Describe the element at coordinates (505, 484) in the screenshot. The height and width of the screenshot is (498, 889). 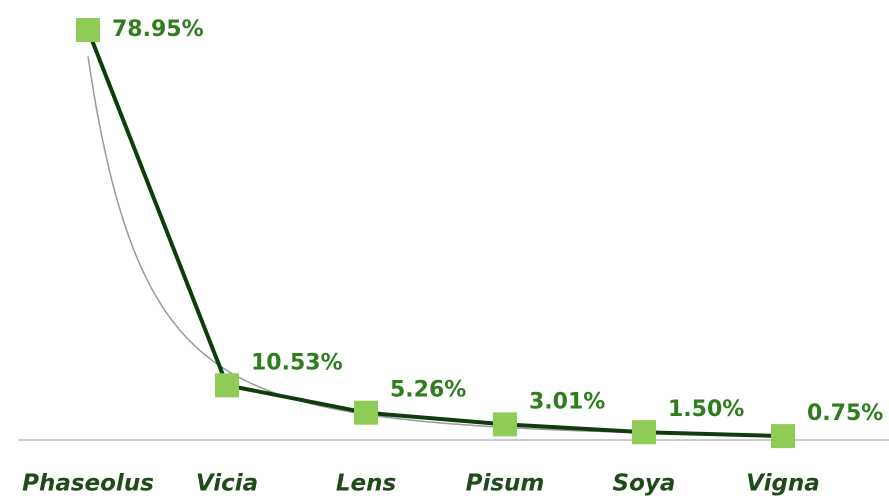
I see `x-tick-label: Pisum` at that location.